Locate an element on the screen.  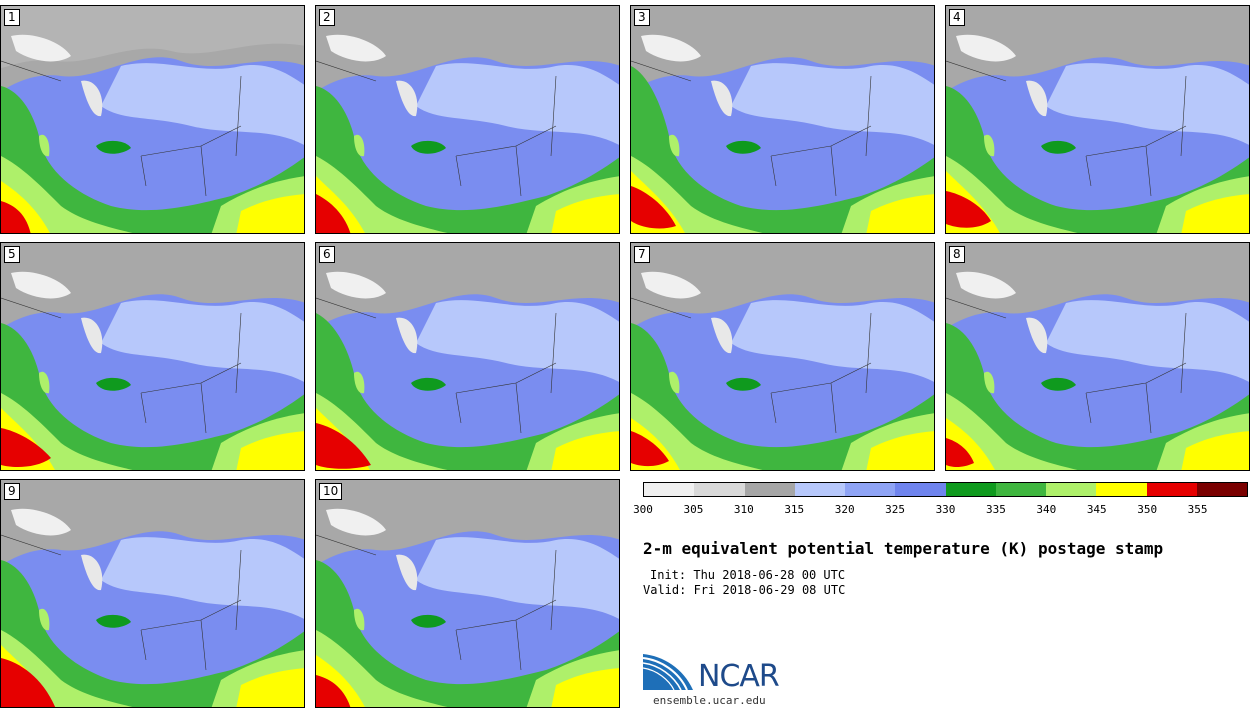
colorbar-tick-label: 320 is located at coordinates (844, 509).